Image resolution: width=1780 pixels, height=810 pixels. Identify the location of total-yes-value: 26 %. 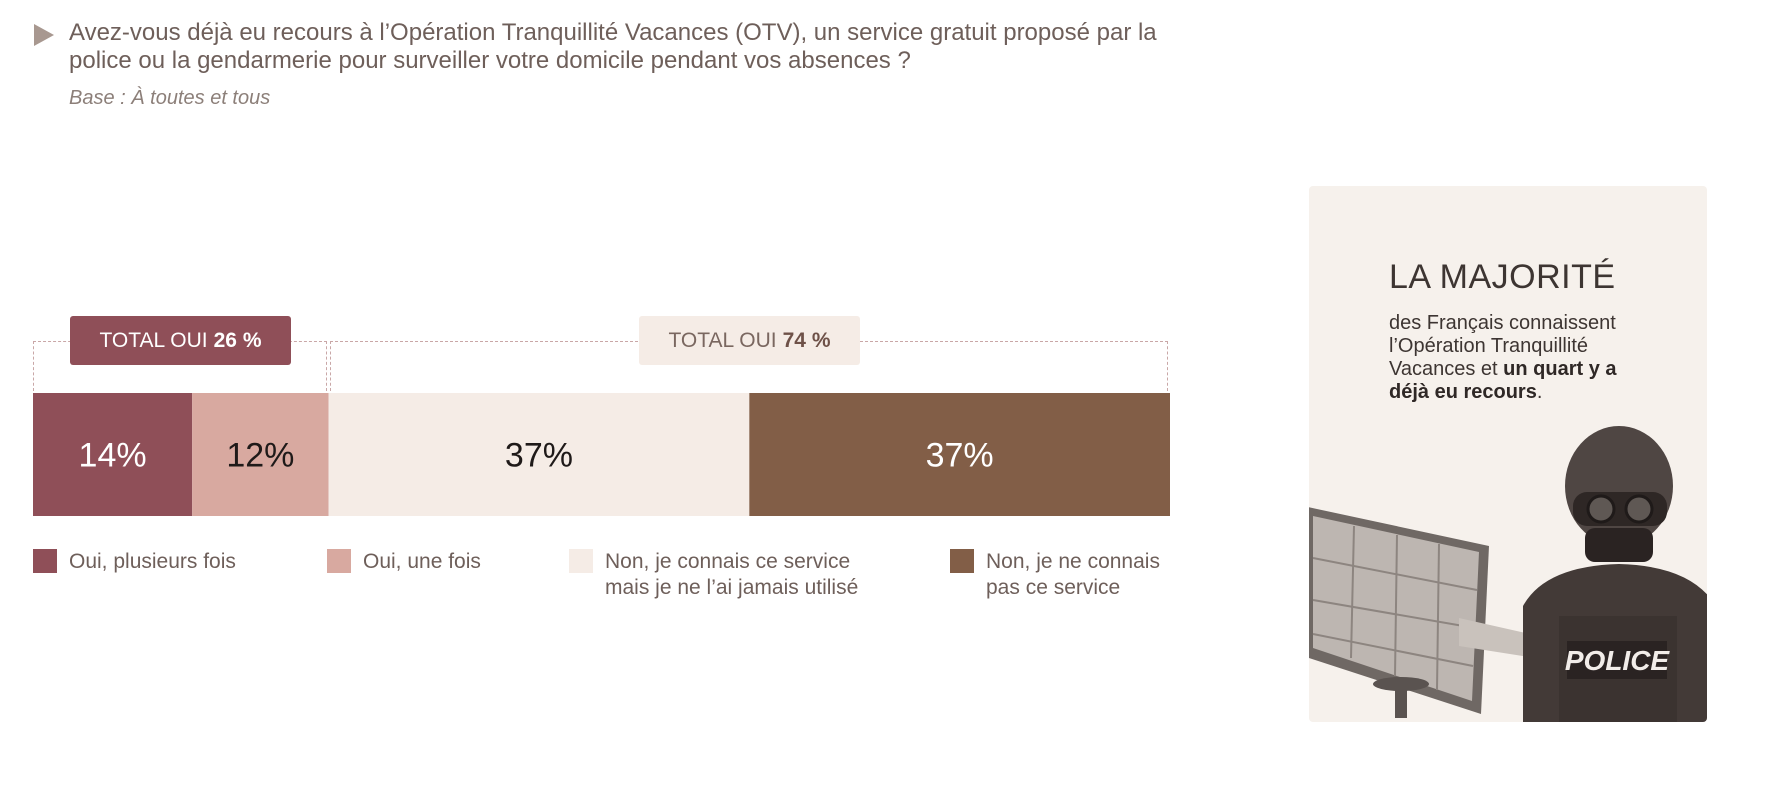
(237, 340).